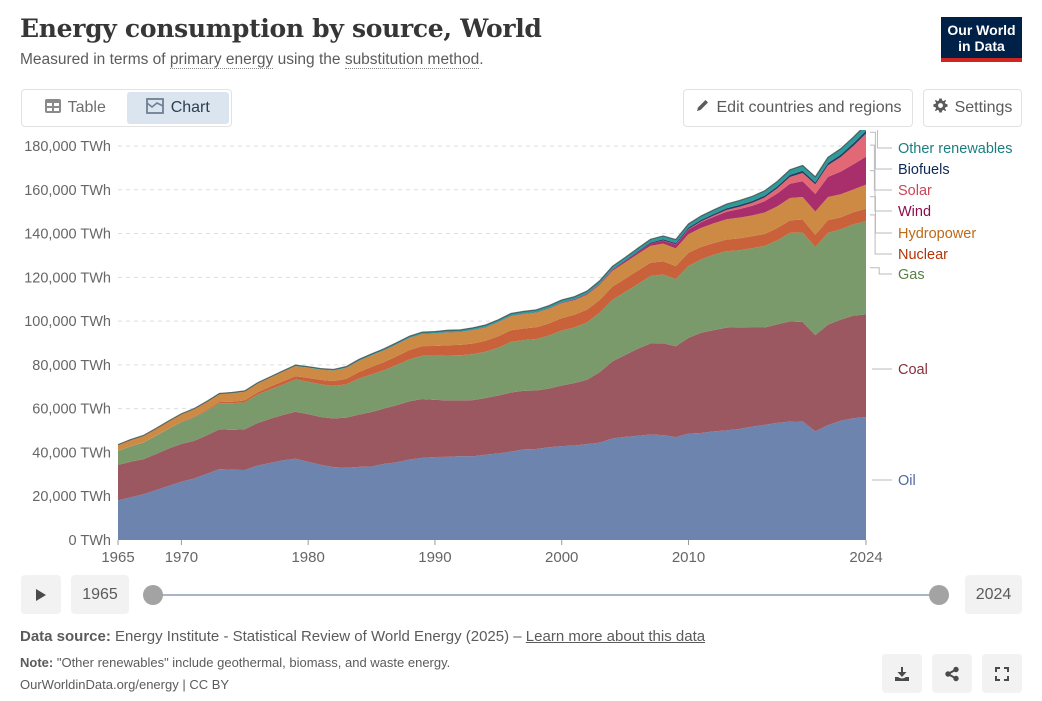 This screenshot has width=1042, height=701. What do you see at coordinates (309, 59) in the screenshot?
I see `subtitle-text: using the` at bounding box center [309, 59].